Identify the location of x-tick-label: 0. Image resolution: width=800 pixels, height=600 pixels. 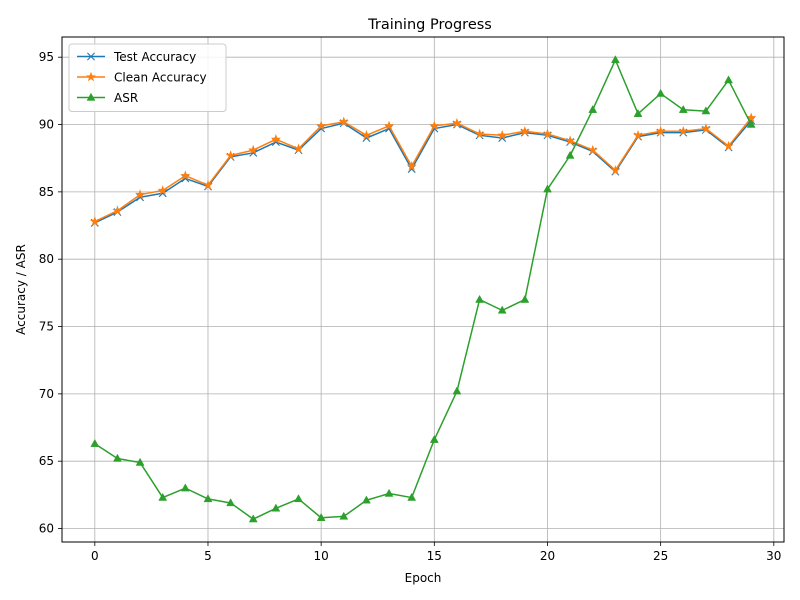
(95, 556).